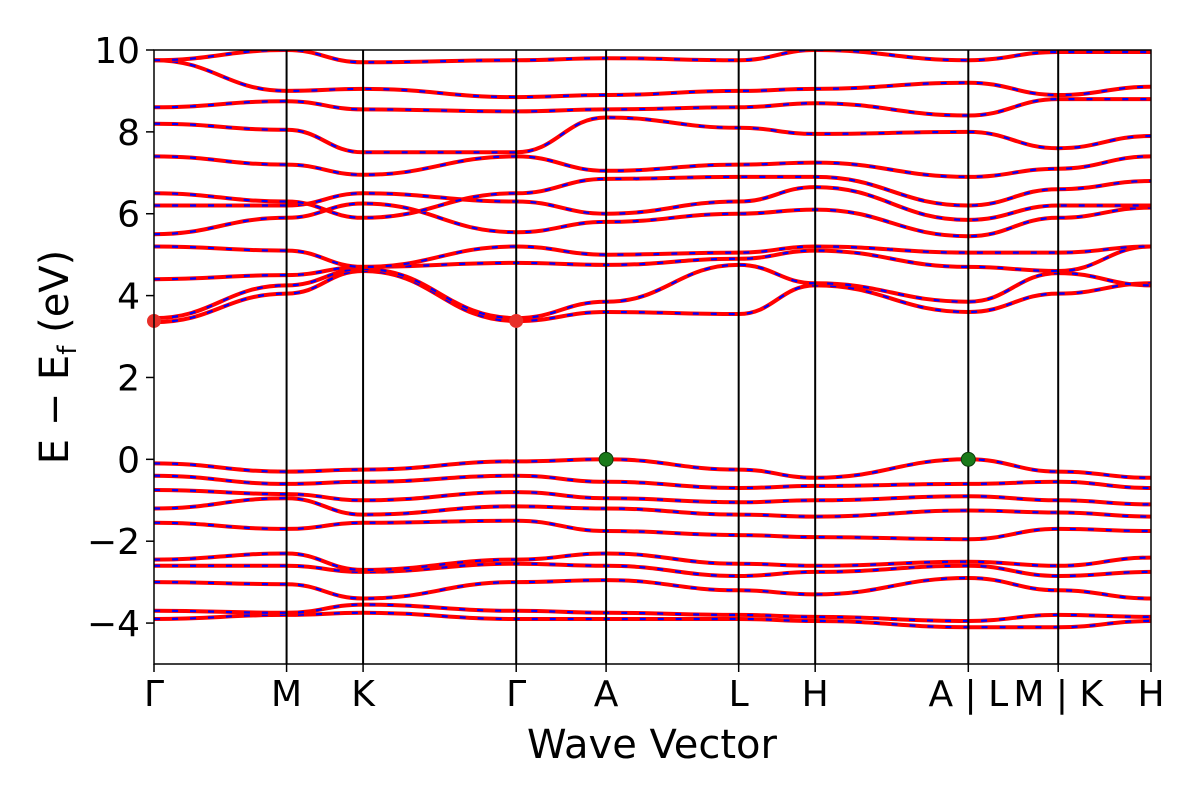 Image resolution: width=1200 pixels, height=800 pixels. What do you see at coordinates (117, 51) in the screenshot?
I see `y-tick-label: 10` at bounding box center [117, 51].